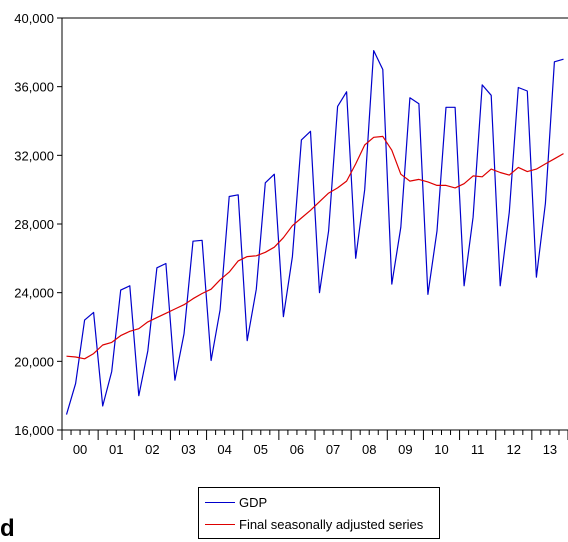 The height and width of the screenshot is (542, 568). What do you see at coordinates (80, 449) in the screenshot?
I see `x-tick-label: 00` at bounding box center [80, 449].